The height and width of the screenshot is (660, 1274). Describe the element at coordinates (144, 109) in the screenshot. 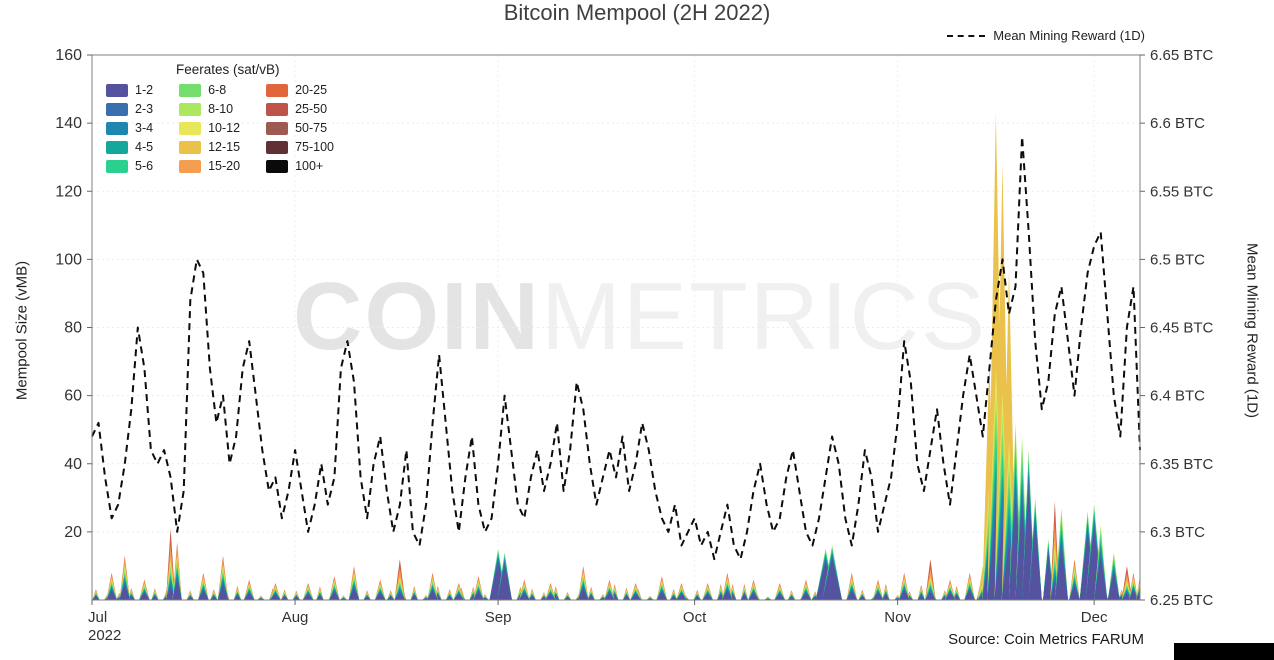

I see `legend-item-label: 2-3` at that location.